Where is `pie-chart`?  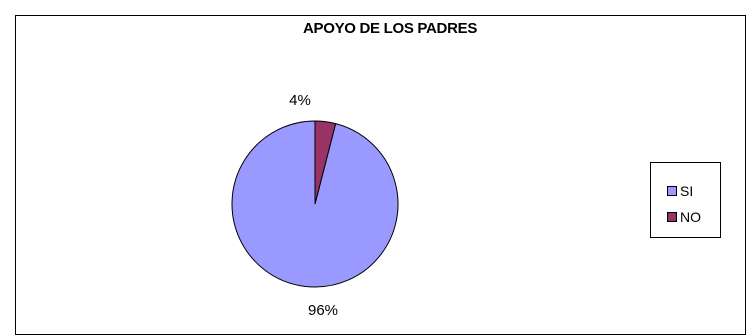 pie-chart is located at coordinates (315, 204).